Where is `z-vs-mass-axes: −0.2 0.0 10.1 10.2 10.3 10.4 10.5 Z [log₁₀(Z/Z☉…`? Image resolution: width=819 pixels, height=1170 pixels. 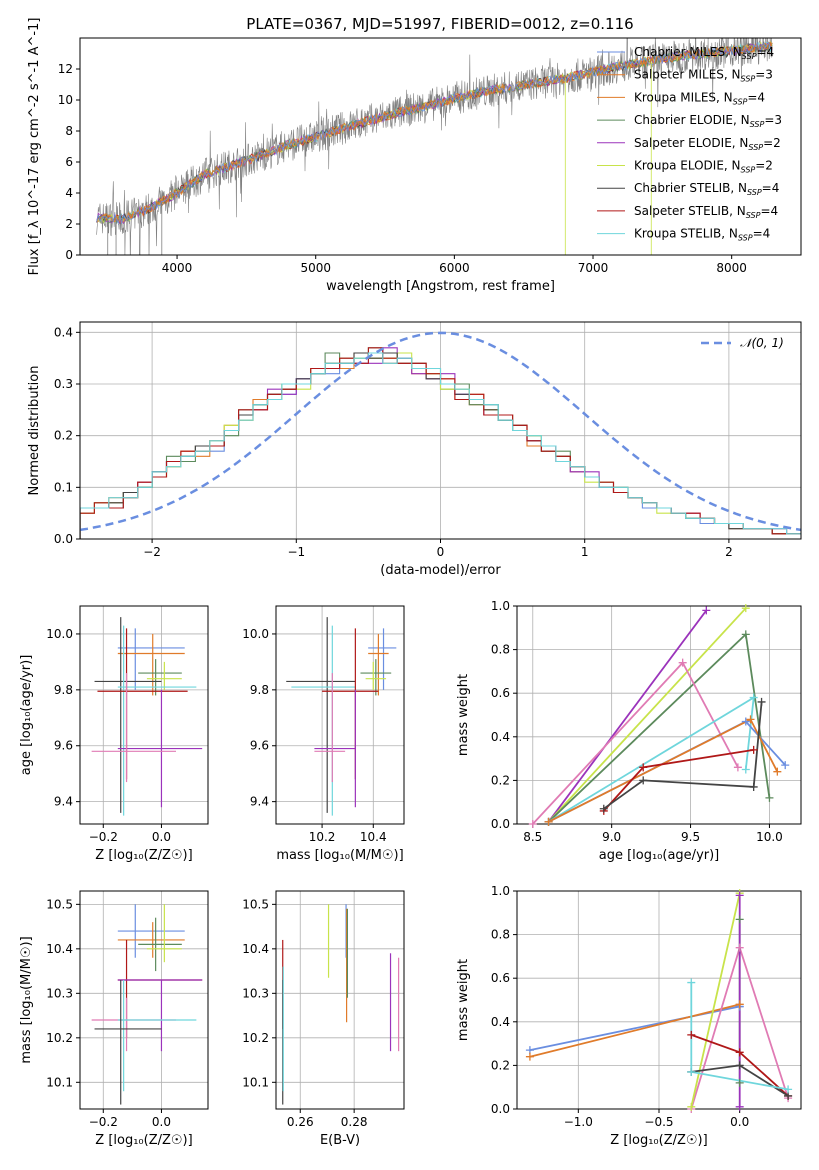
z-vs-mass-axes: −0.2 0.0 10.1 10.2 10.3 10.4 10.5 Z [log₁₀(Z/Z☉… is located at coordinates (114, 1019).